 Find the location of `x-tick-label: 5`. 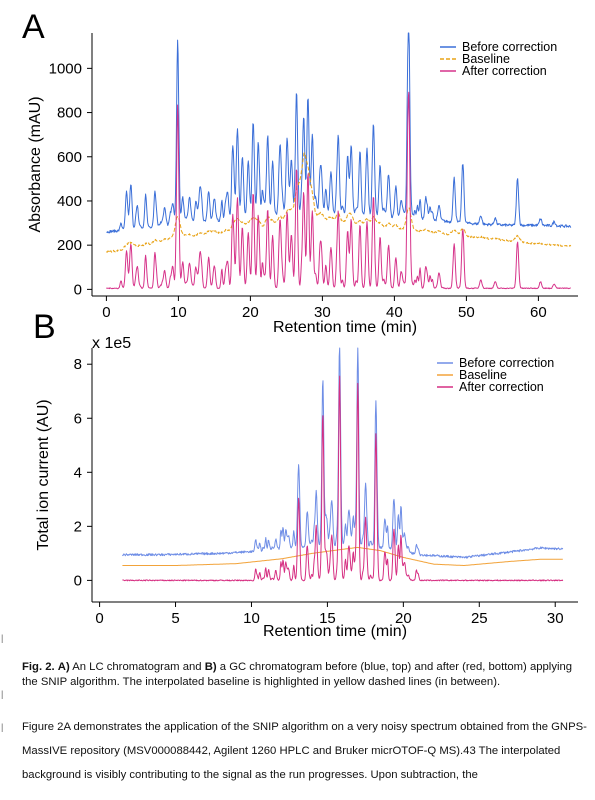

x-tick-label: 5 is located at coordinates (175, 618).